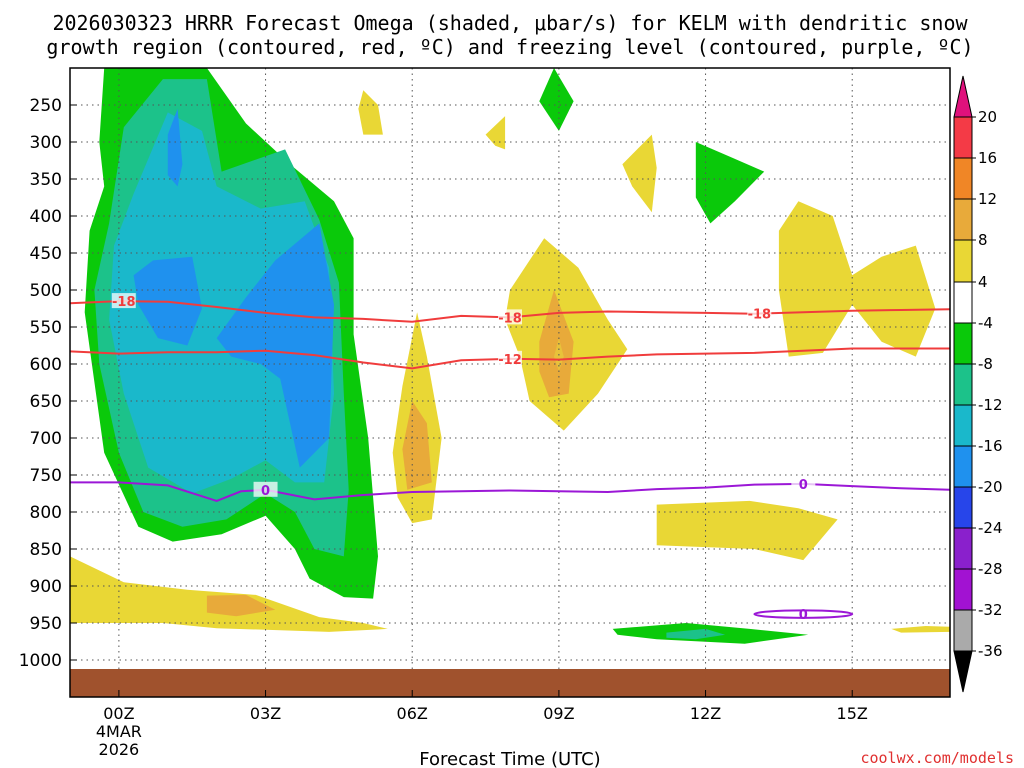 The image size is (1024, 768). What do you see at coordinates (46, 143) in the screenshot?
I see `y-tick-label-1: 300` at bounding box center [46, 143].